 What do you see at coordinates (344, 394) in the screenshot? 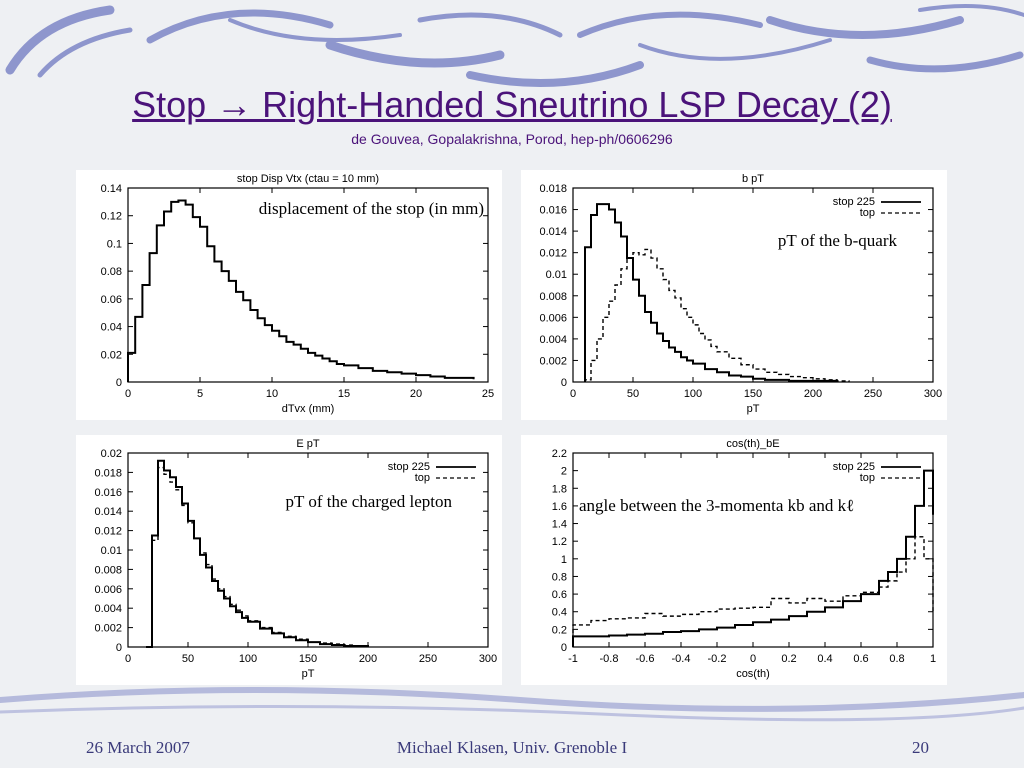
I see `x-tick-label: 15` at bounding box center [344, 394].